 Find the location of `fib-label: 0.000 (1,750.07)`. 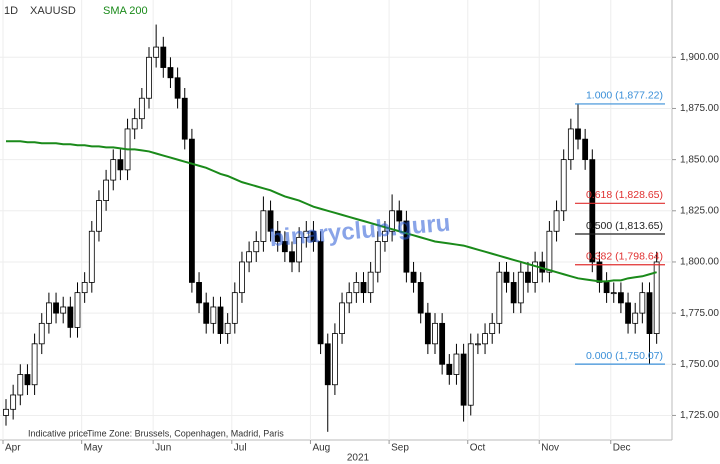

fib-label: 0.000 (1,750.07) is located at coordinates (624, 356).